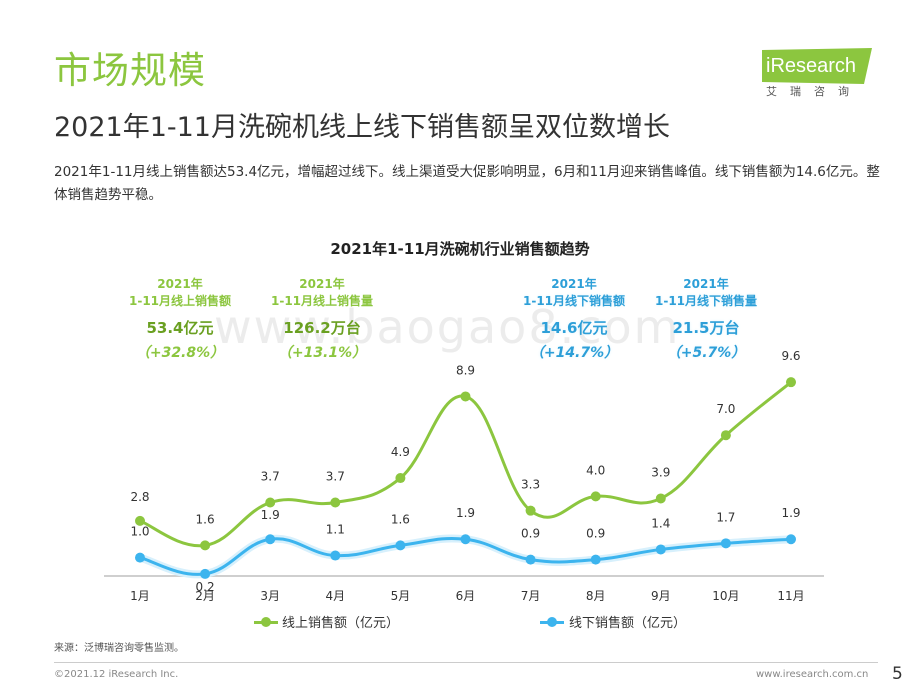 Image resolution: width=920 pixels, height=690 pixels. Describe the element at coordinates (790, 356) in the screenshot. I see `online-data-label: 9.6` at that location.